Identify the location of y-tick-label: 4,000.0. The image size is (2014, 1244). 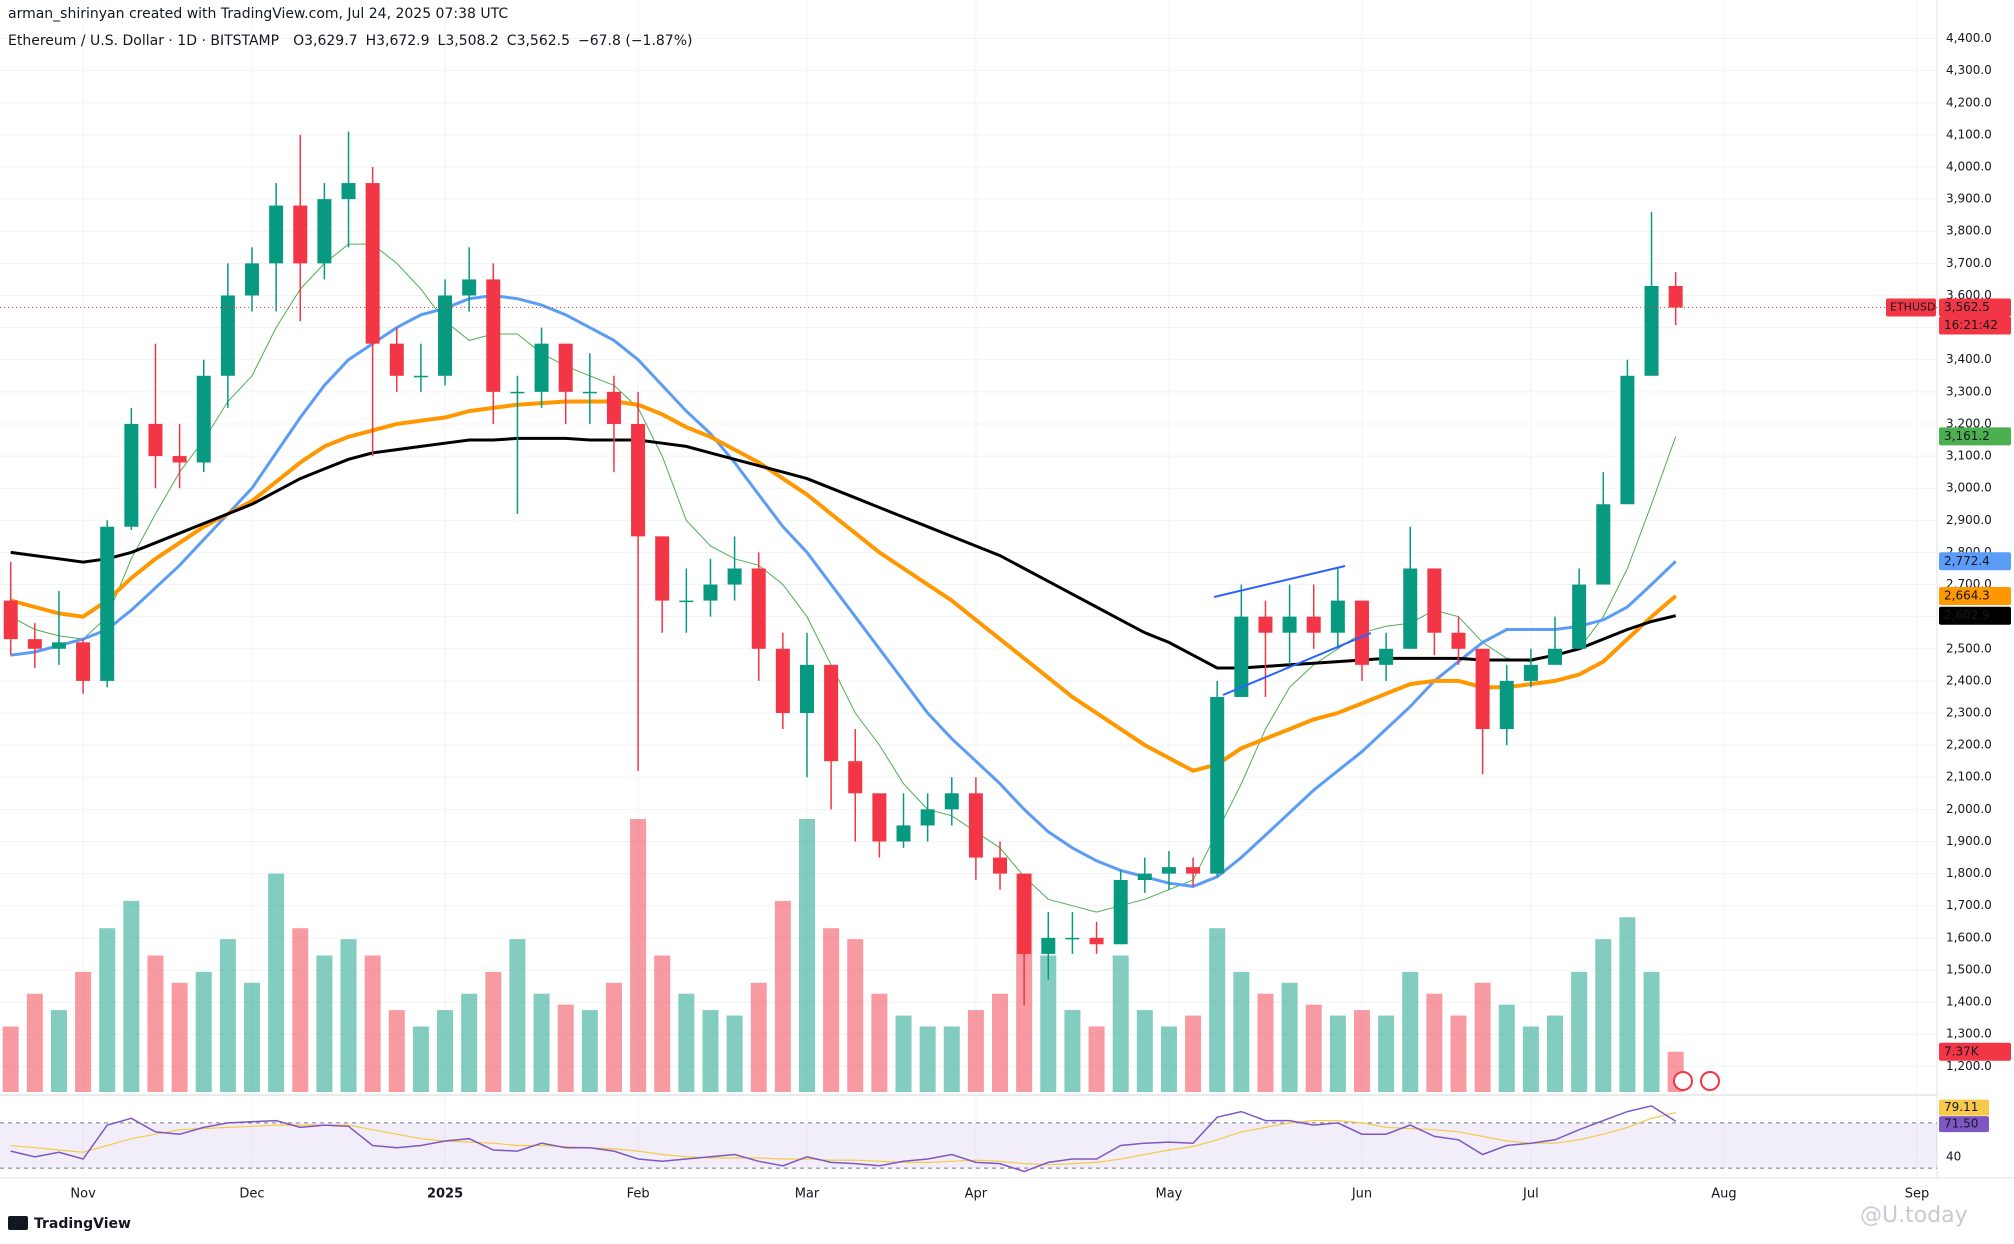
(1969, 167).